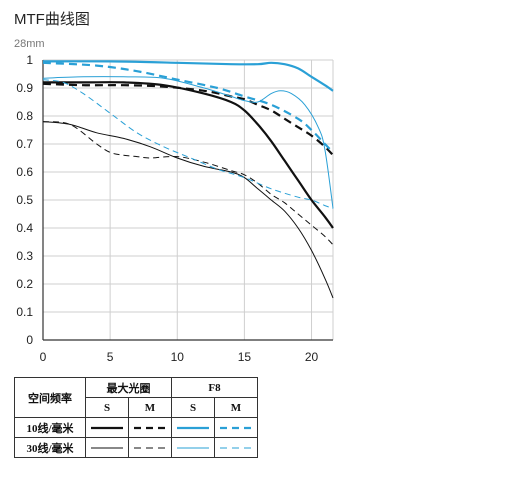 The image size is (527, 477). I want to click on chart-subtitle: 28mm, so click(29, 44).